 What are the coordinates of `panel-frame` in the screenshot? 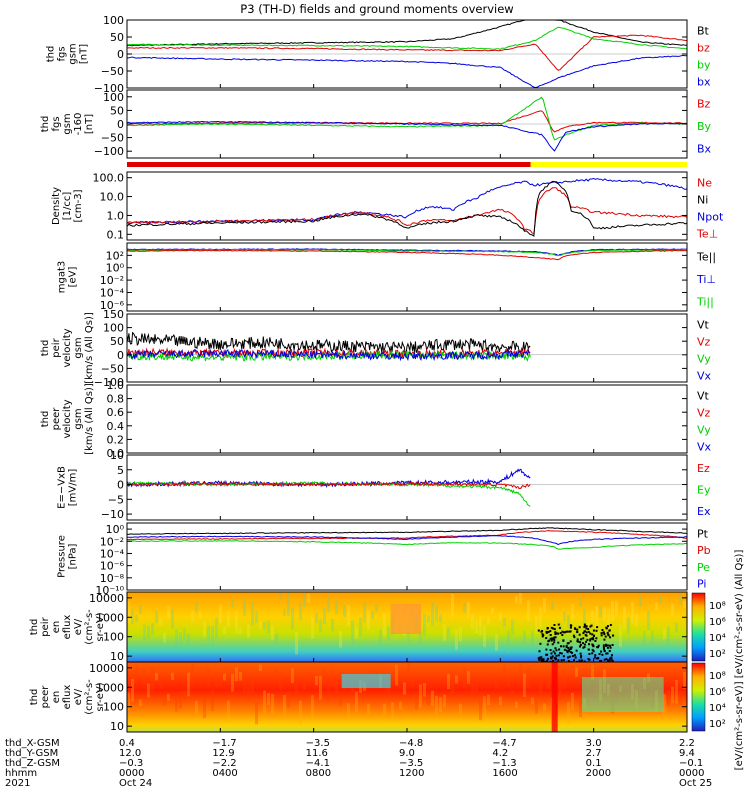 It's located at (407, 206).